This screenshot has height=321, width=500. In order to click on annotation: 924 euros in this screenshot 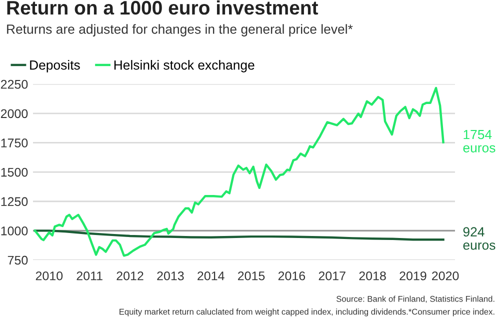, I will do `click(479, 238)`.